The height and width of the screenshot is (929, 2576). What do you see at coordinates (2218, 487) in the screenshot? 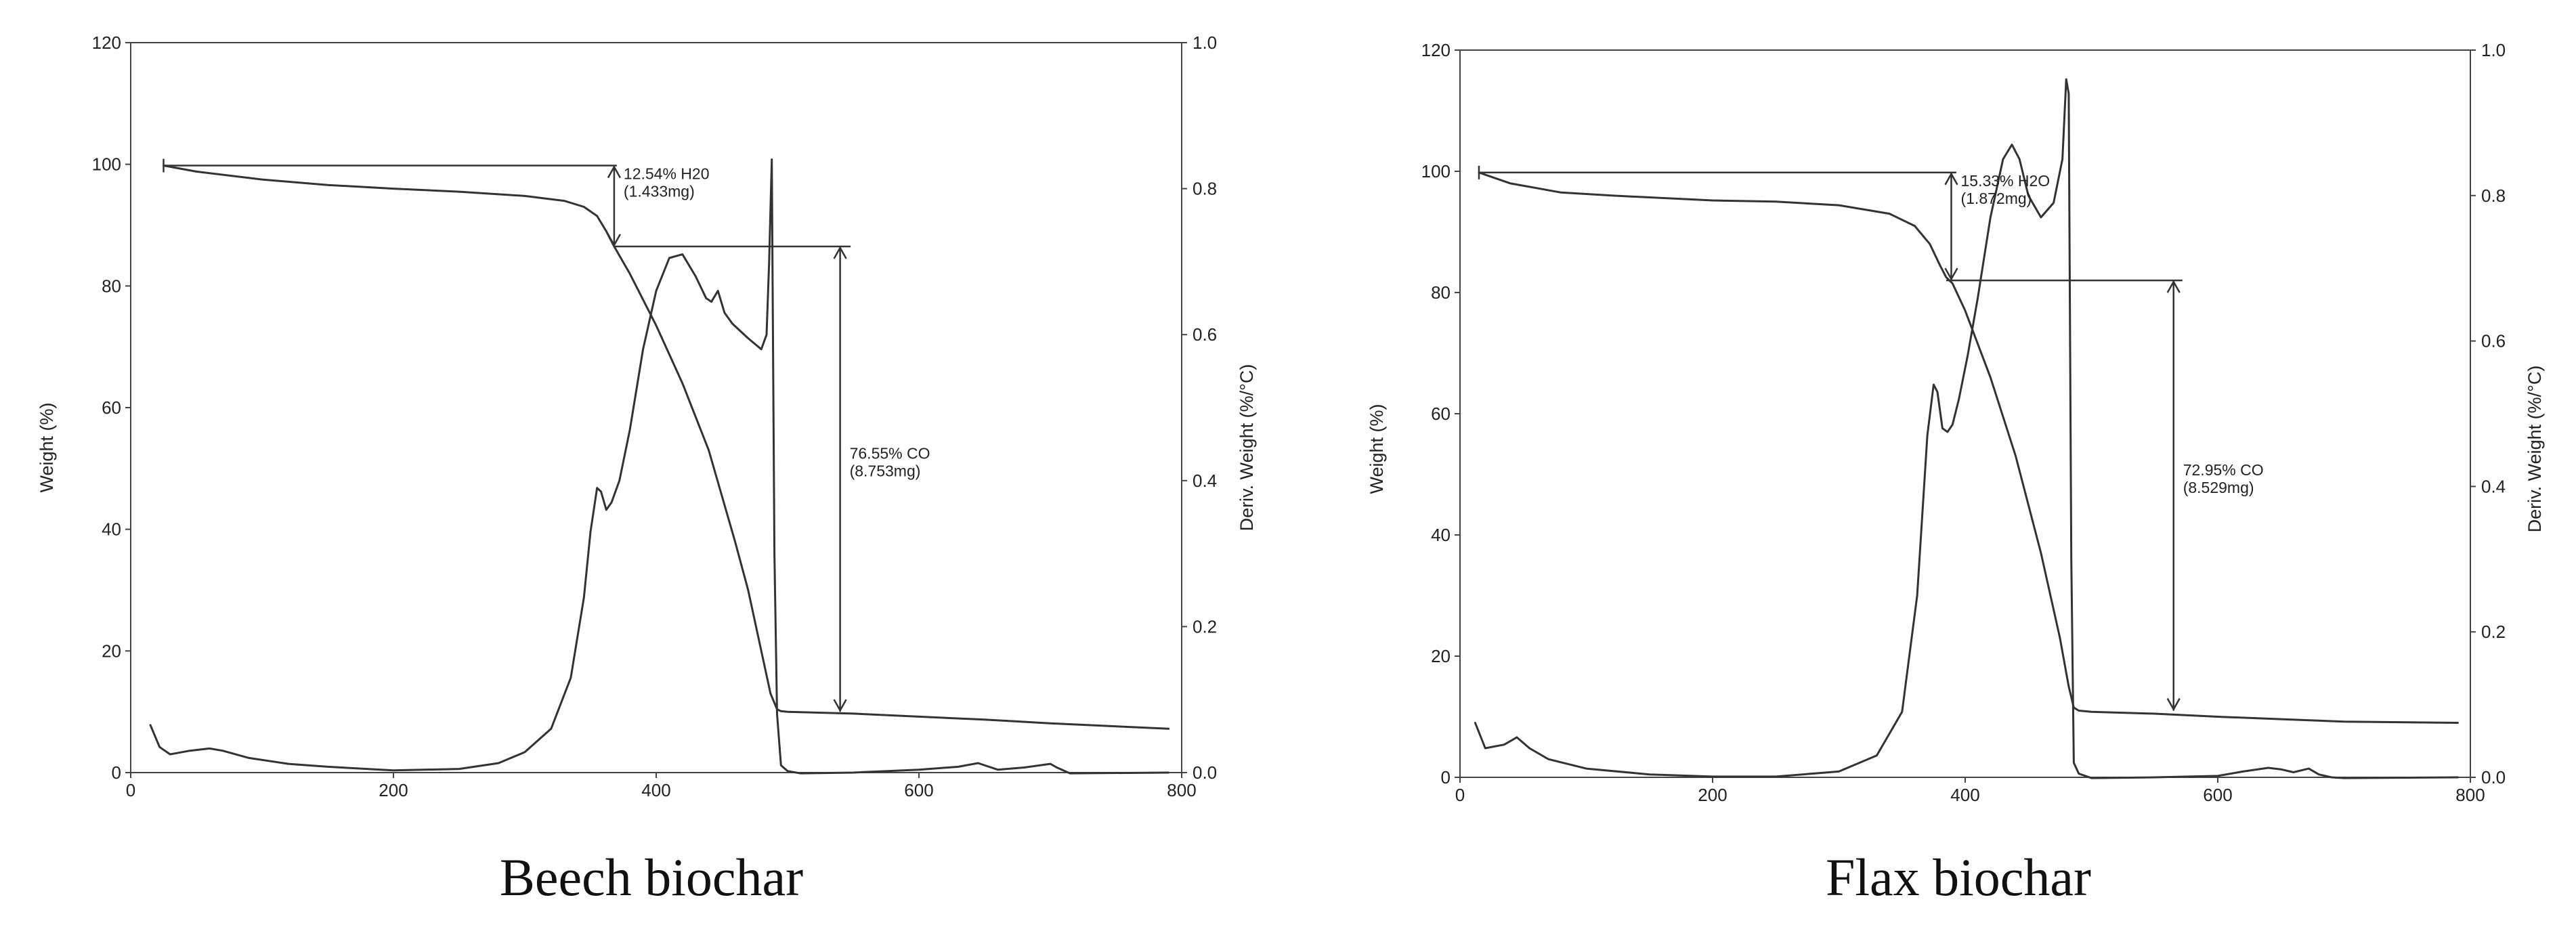
I see `annotation-mass: (8.529mg)` at bounding box center [2218, 487].